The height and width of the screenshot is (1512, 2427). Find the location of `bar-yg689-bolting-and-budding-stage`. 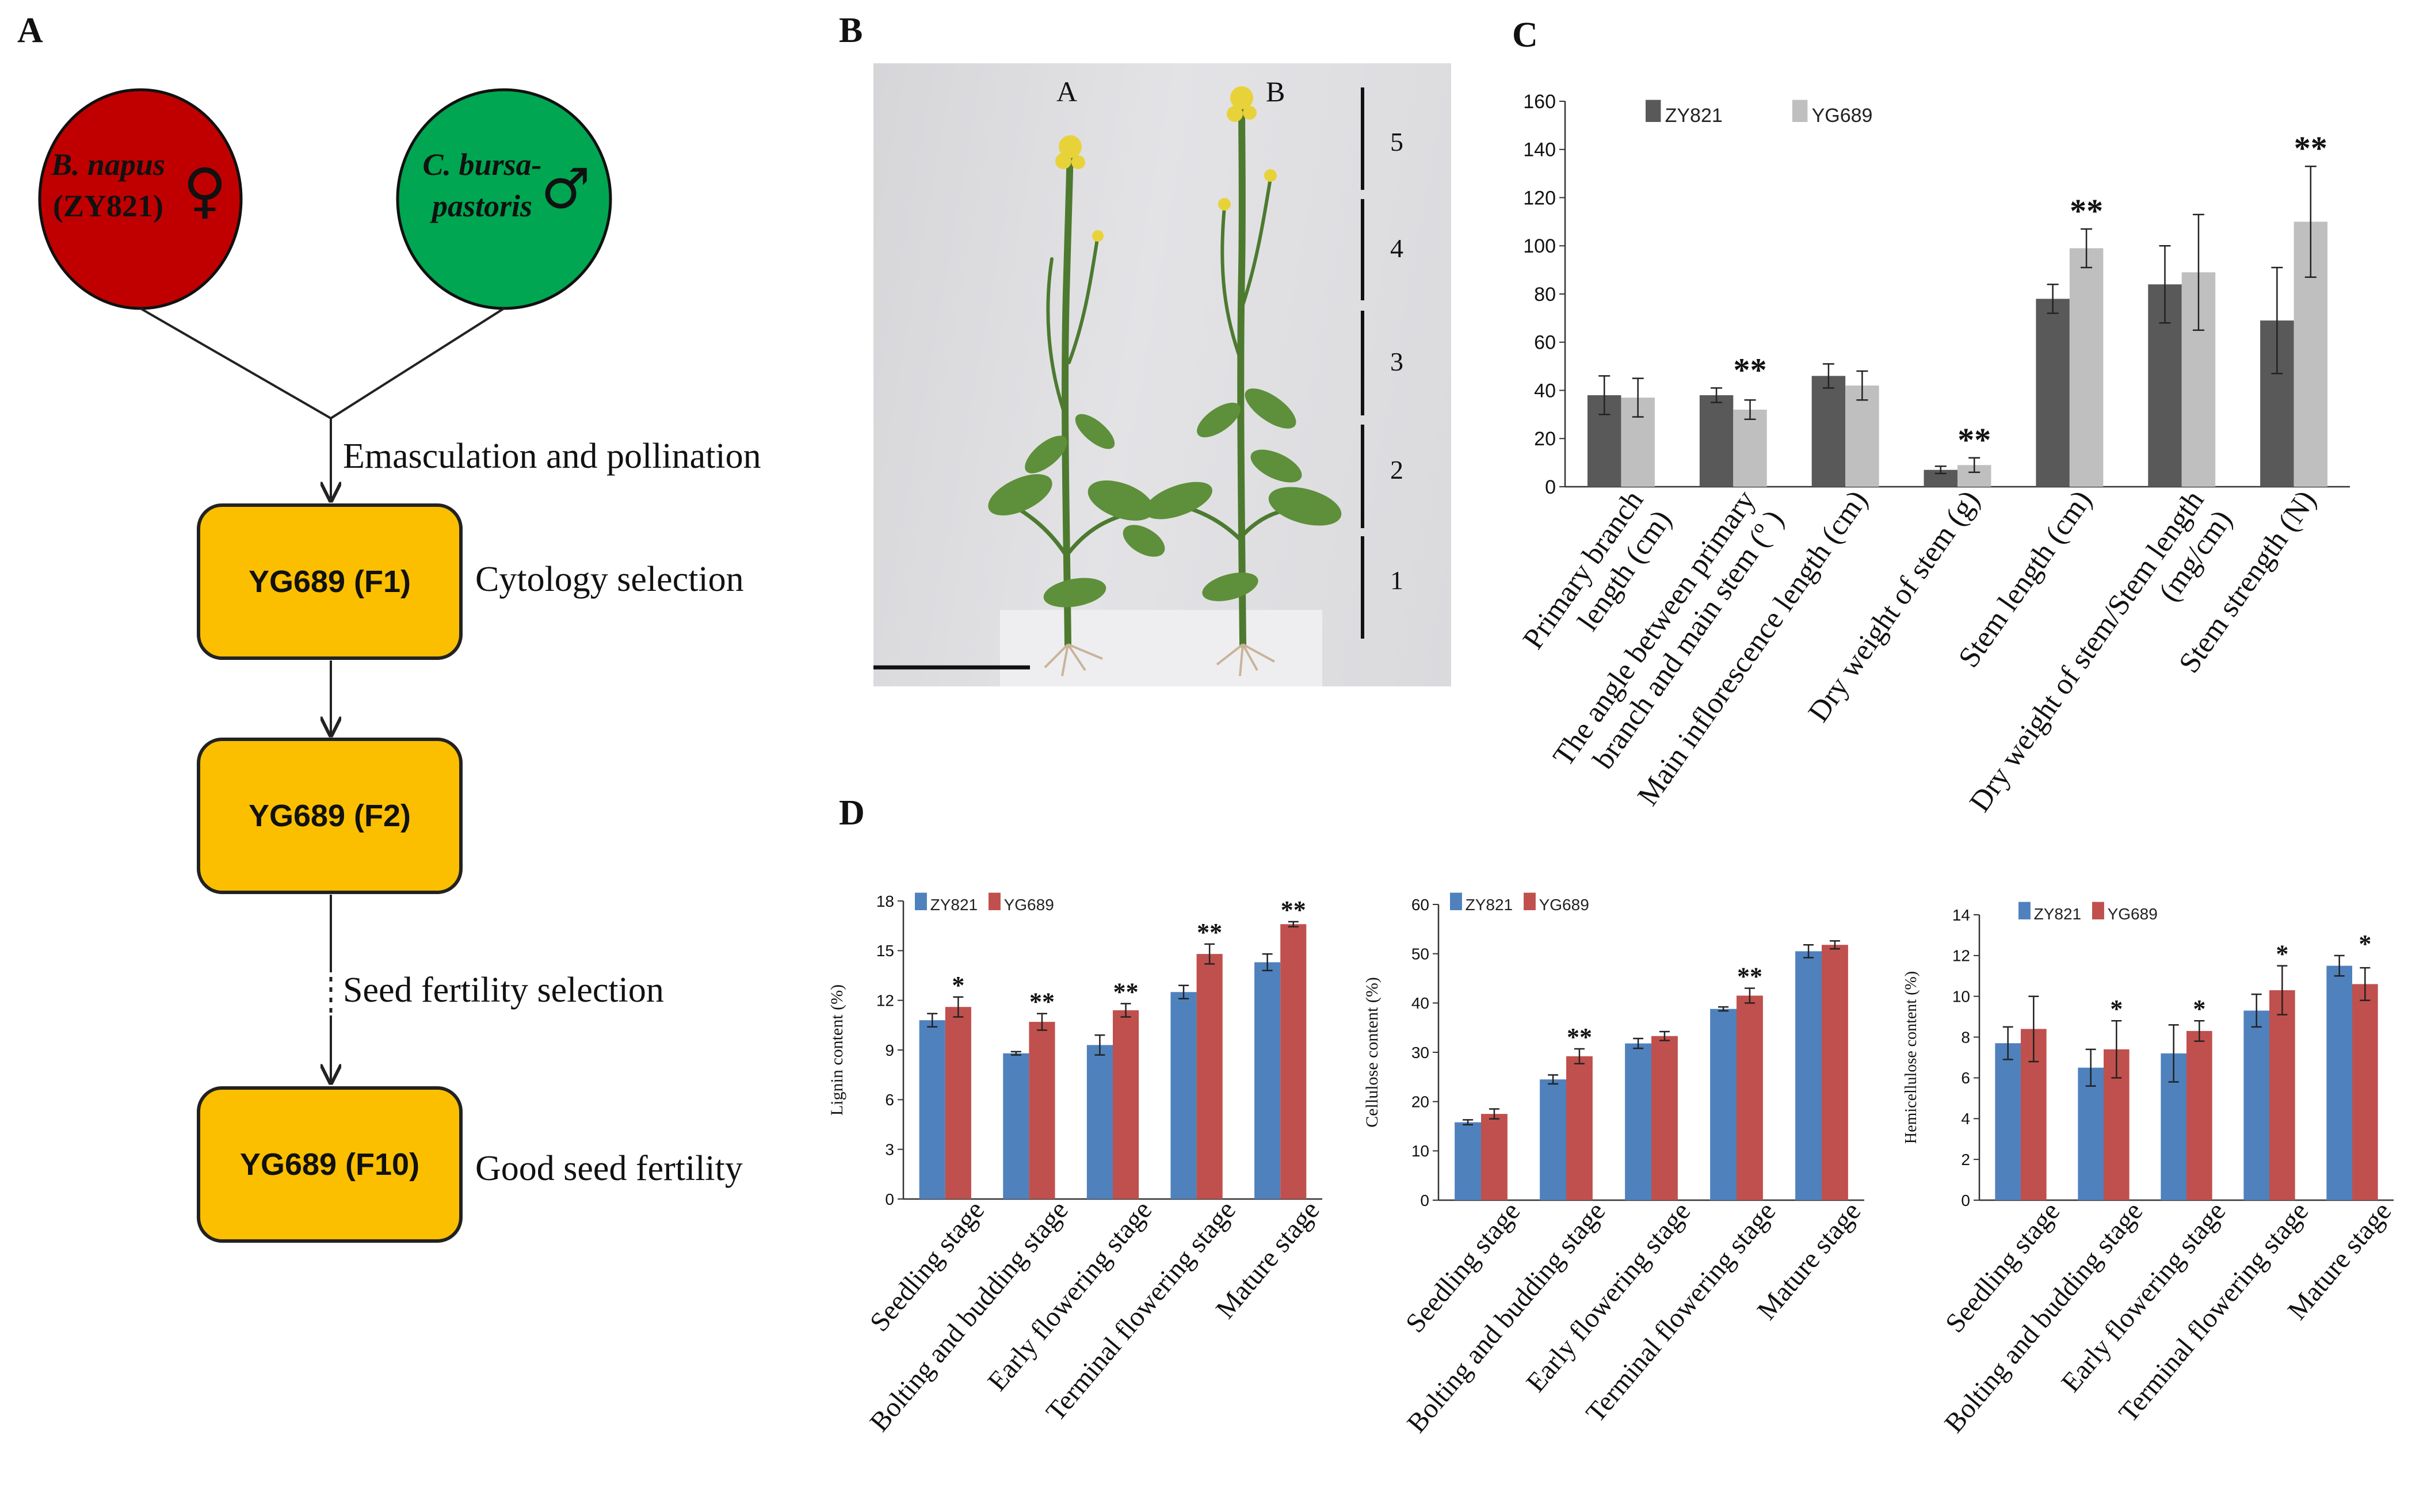

bar-yg689-bolting-and-budding-stage is located at coordinates (1580, 1128).